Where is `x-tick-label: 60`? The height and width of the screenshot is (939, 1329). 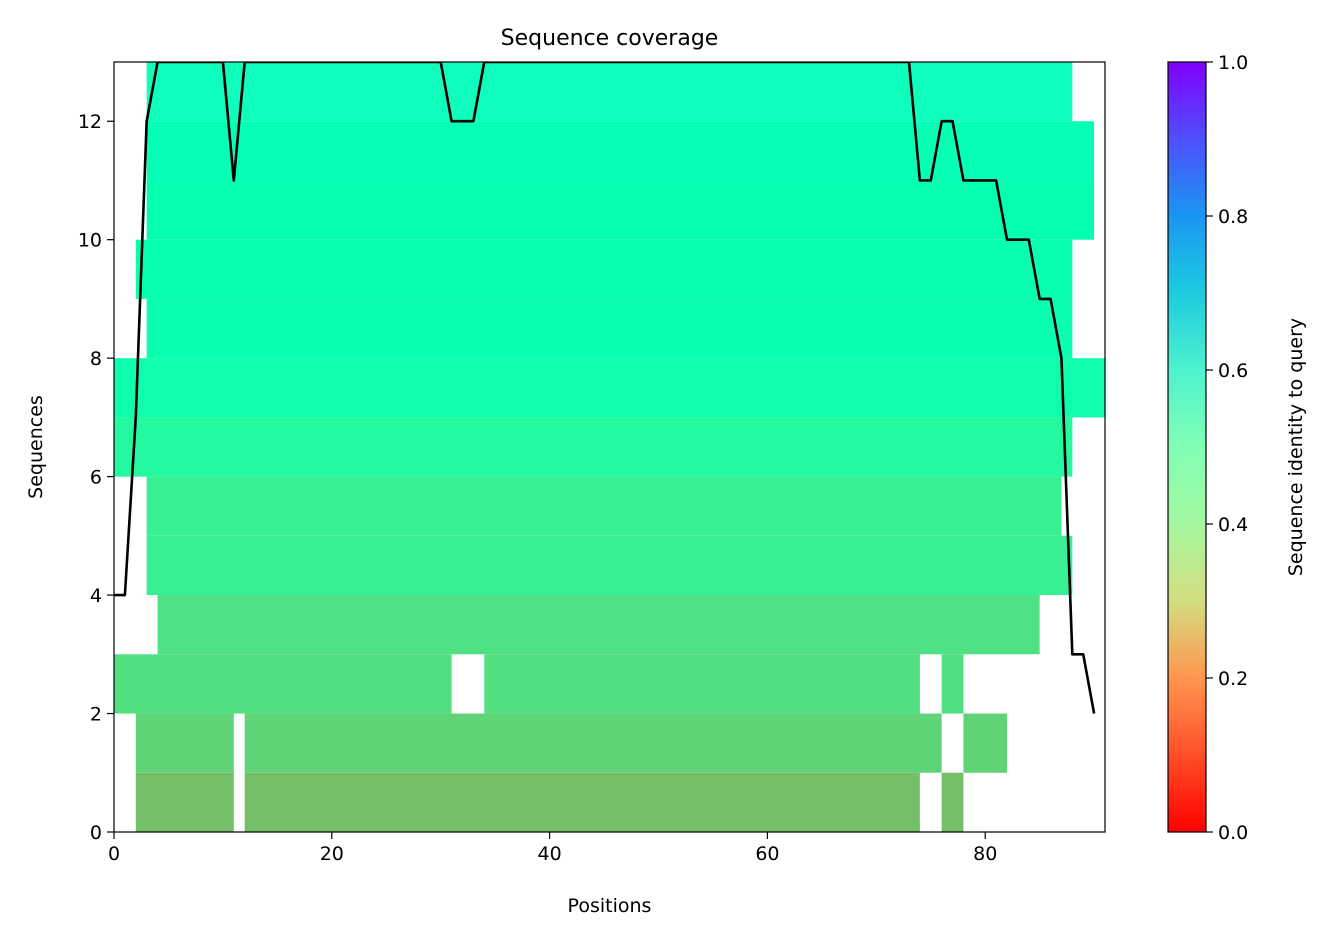 x-tick-label: 60 is located at coordinates (767, 854).